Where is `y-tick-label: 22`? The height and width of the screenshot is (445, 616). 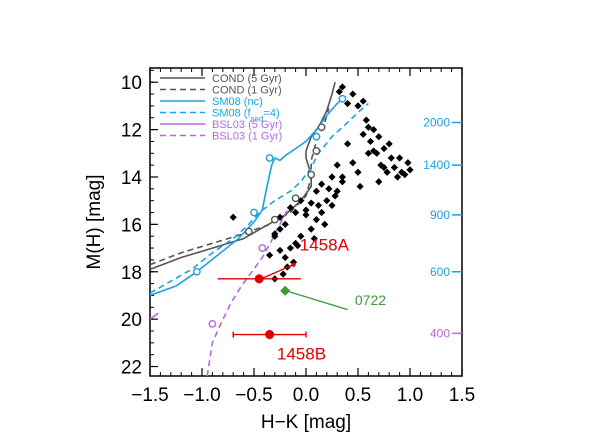 y-tick-label: 22 is located at coordinates (131, 368).